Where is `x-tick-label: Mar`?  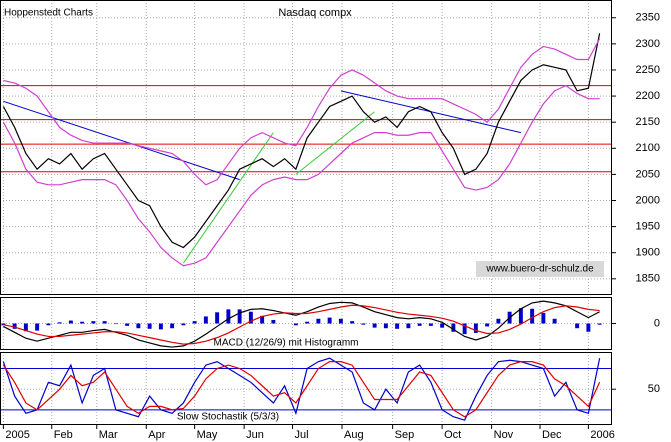
x-tick-label: Mar is located at coordinates (108, 435).